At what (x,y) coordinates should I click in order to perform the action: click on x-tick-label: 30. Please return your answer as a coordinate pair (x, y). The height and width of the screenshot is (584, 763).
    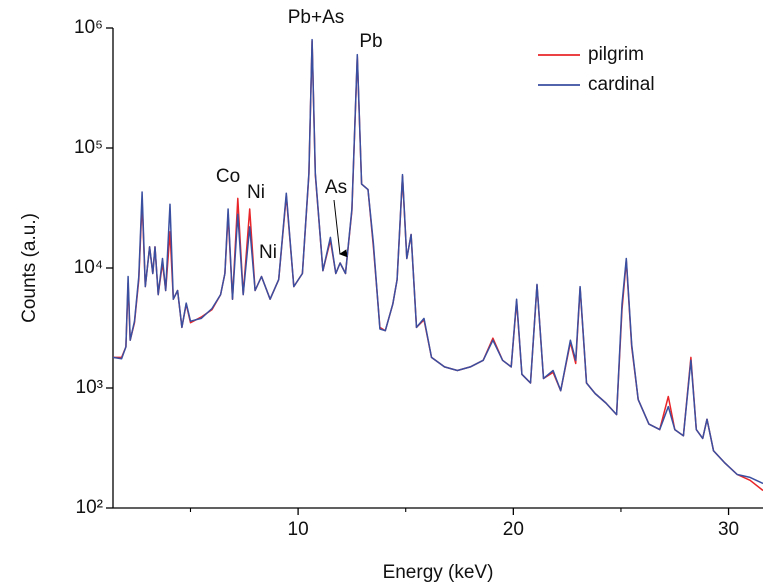
    Looking at the image, I should click on (728, 529).